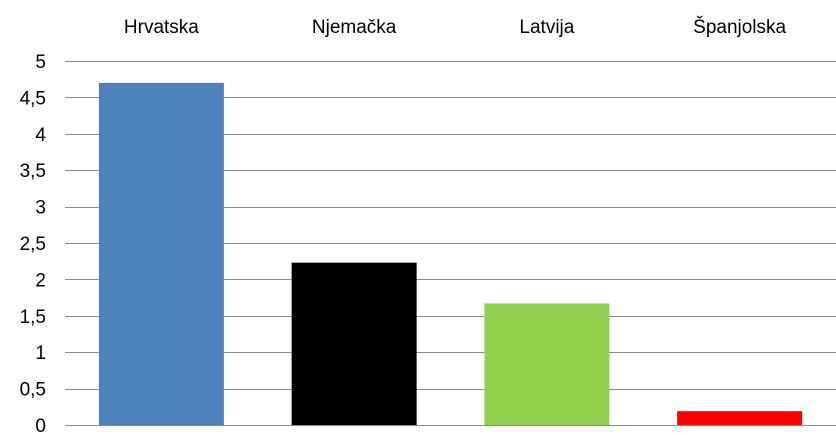 The height and width of the screenshot is (435, 836). What do you see at coordinates (739, 27) in the screenshot?
I see `category-label: Španjolska` at bounding box center [739, 27].